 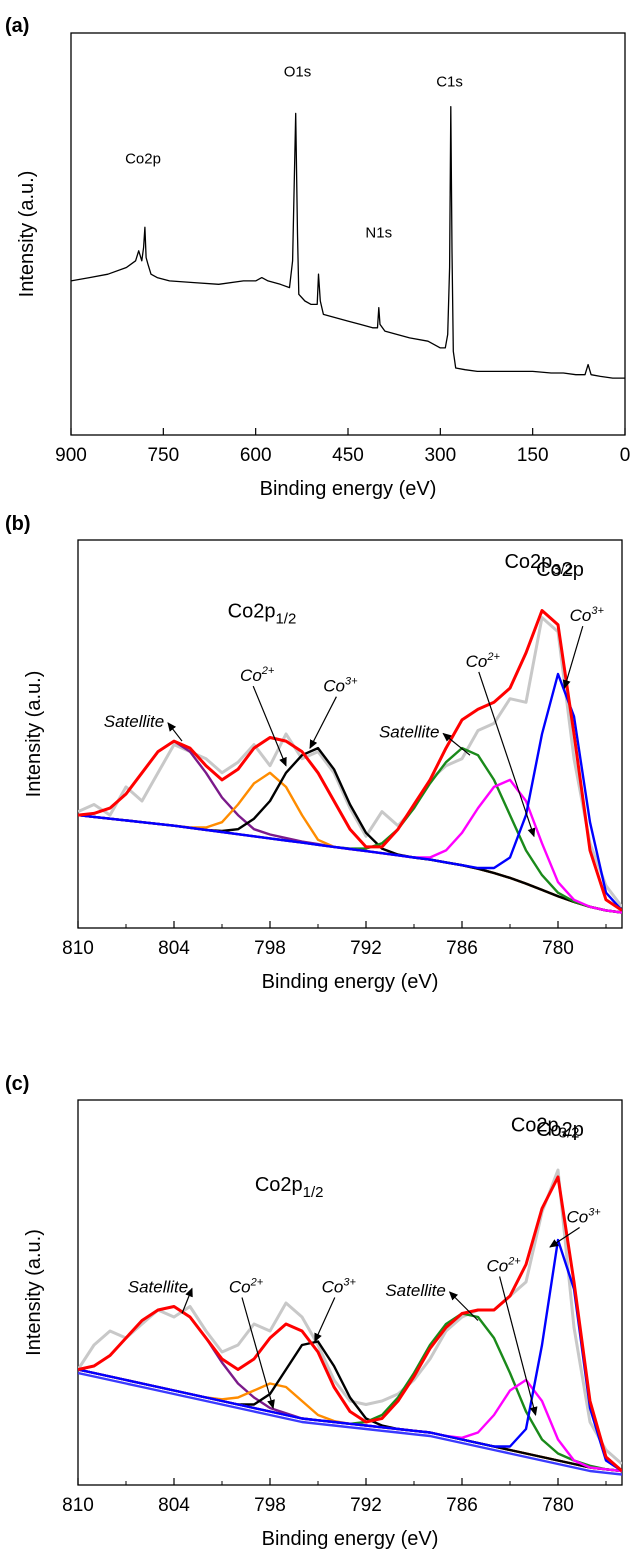 I want to click on x-tick-label: 750, so click(x=163, y=455).